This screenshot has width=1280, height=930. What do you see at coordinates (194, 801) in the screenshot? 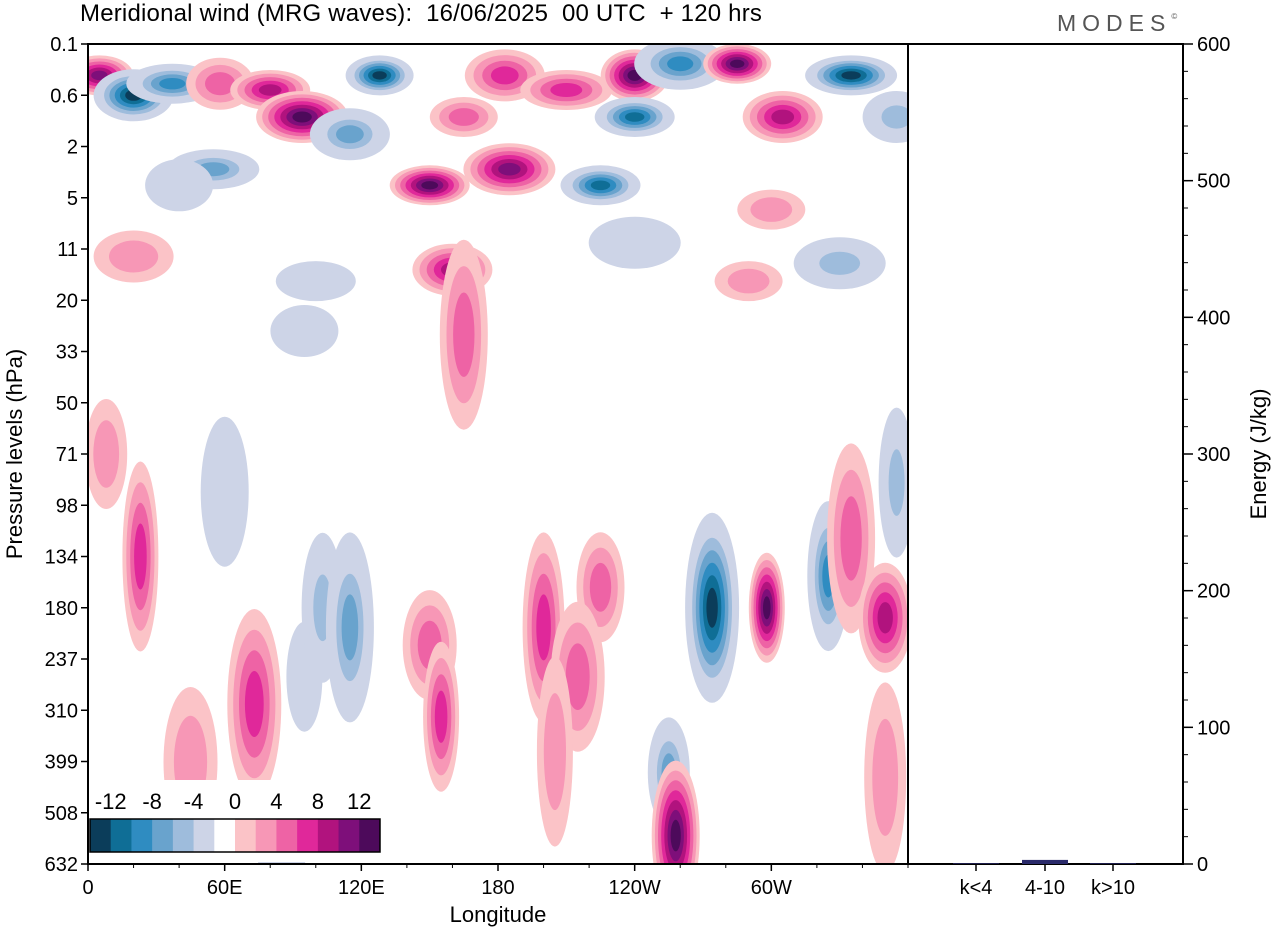
I see `colorbar-label: -4` at bounding box center [194, 801].